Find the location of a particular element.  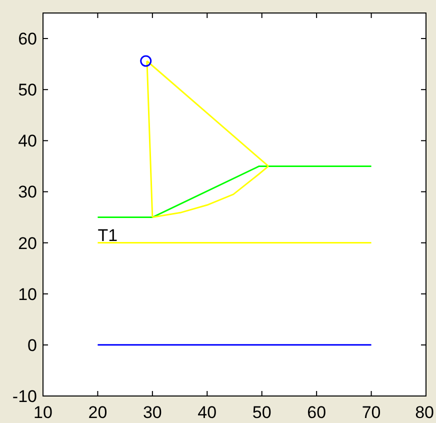

y-tick-label: 10 is located at coordinates (27, 294).